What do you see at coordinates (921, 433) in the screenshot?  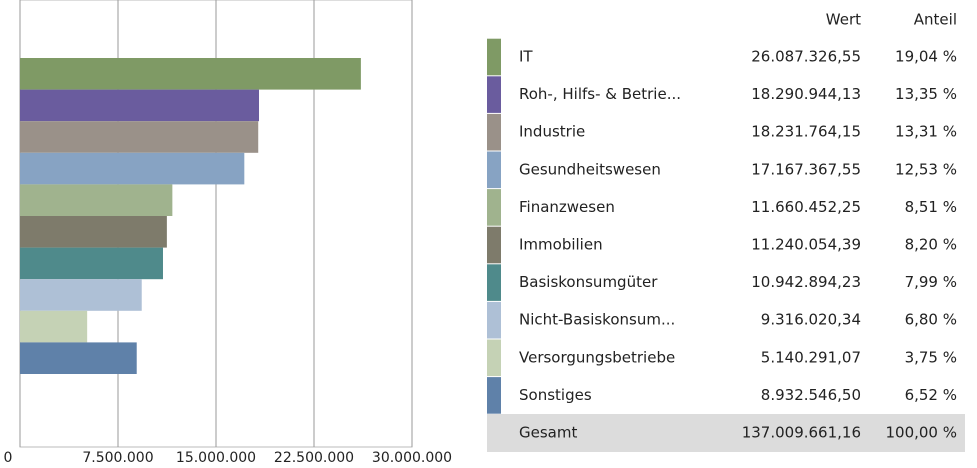 I see `total-share: 100,00 %` at bounding box center [921, 433].